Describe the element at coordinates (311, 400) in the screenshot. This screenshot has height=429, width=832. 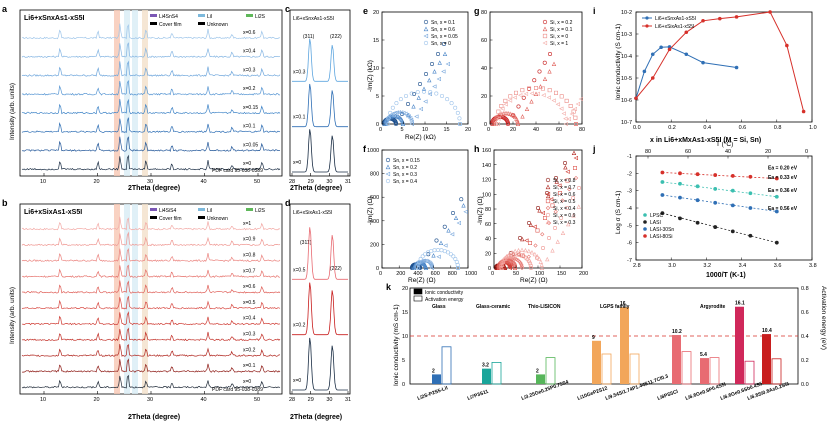
I see `d-xtick-label: 29` at that location.